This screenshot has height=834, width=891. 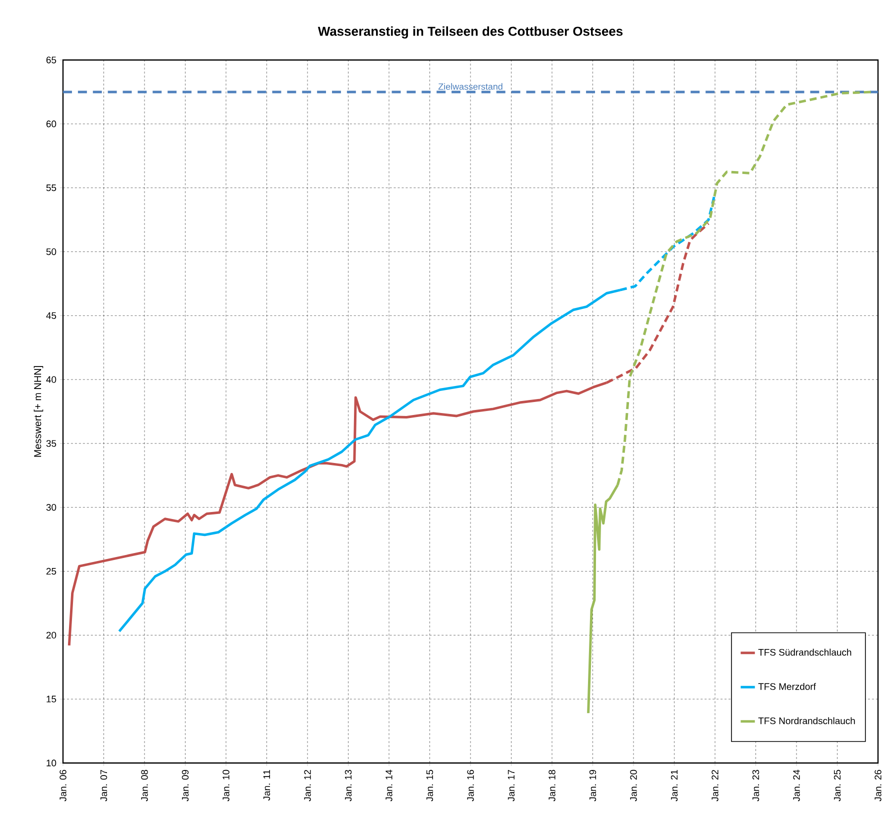 What do you see at coordinates (511, 786) in the screenshot?
I see `x-tick-label: Jan. 17` at bounding box center [511, 786].